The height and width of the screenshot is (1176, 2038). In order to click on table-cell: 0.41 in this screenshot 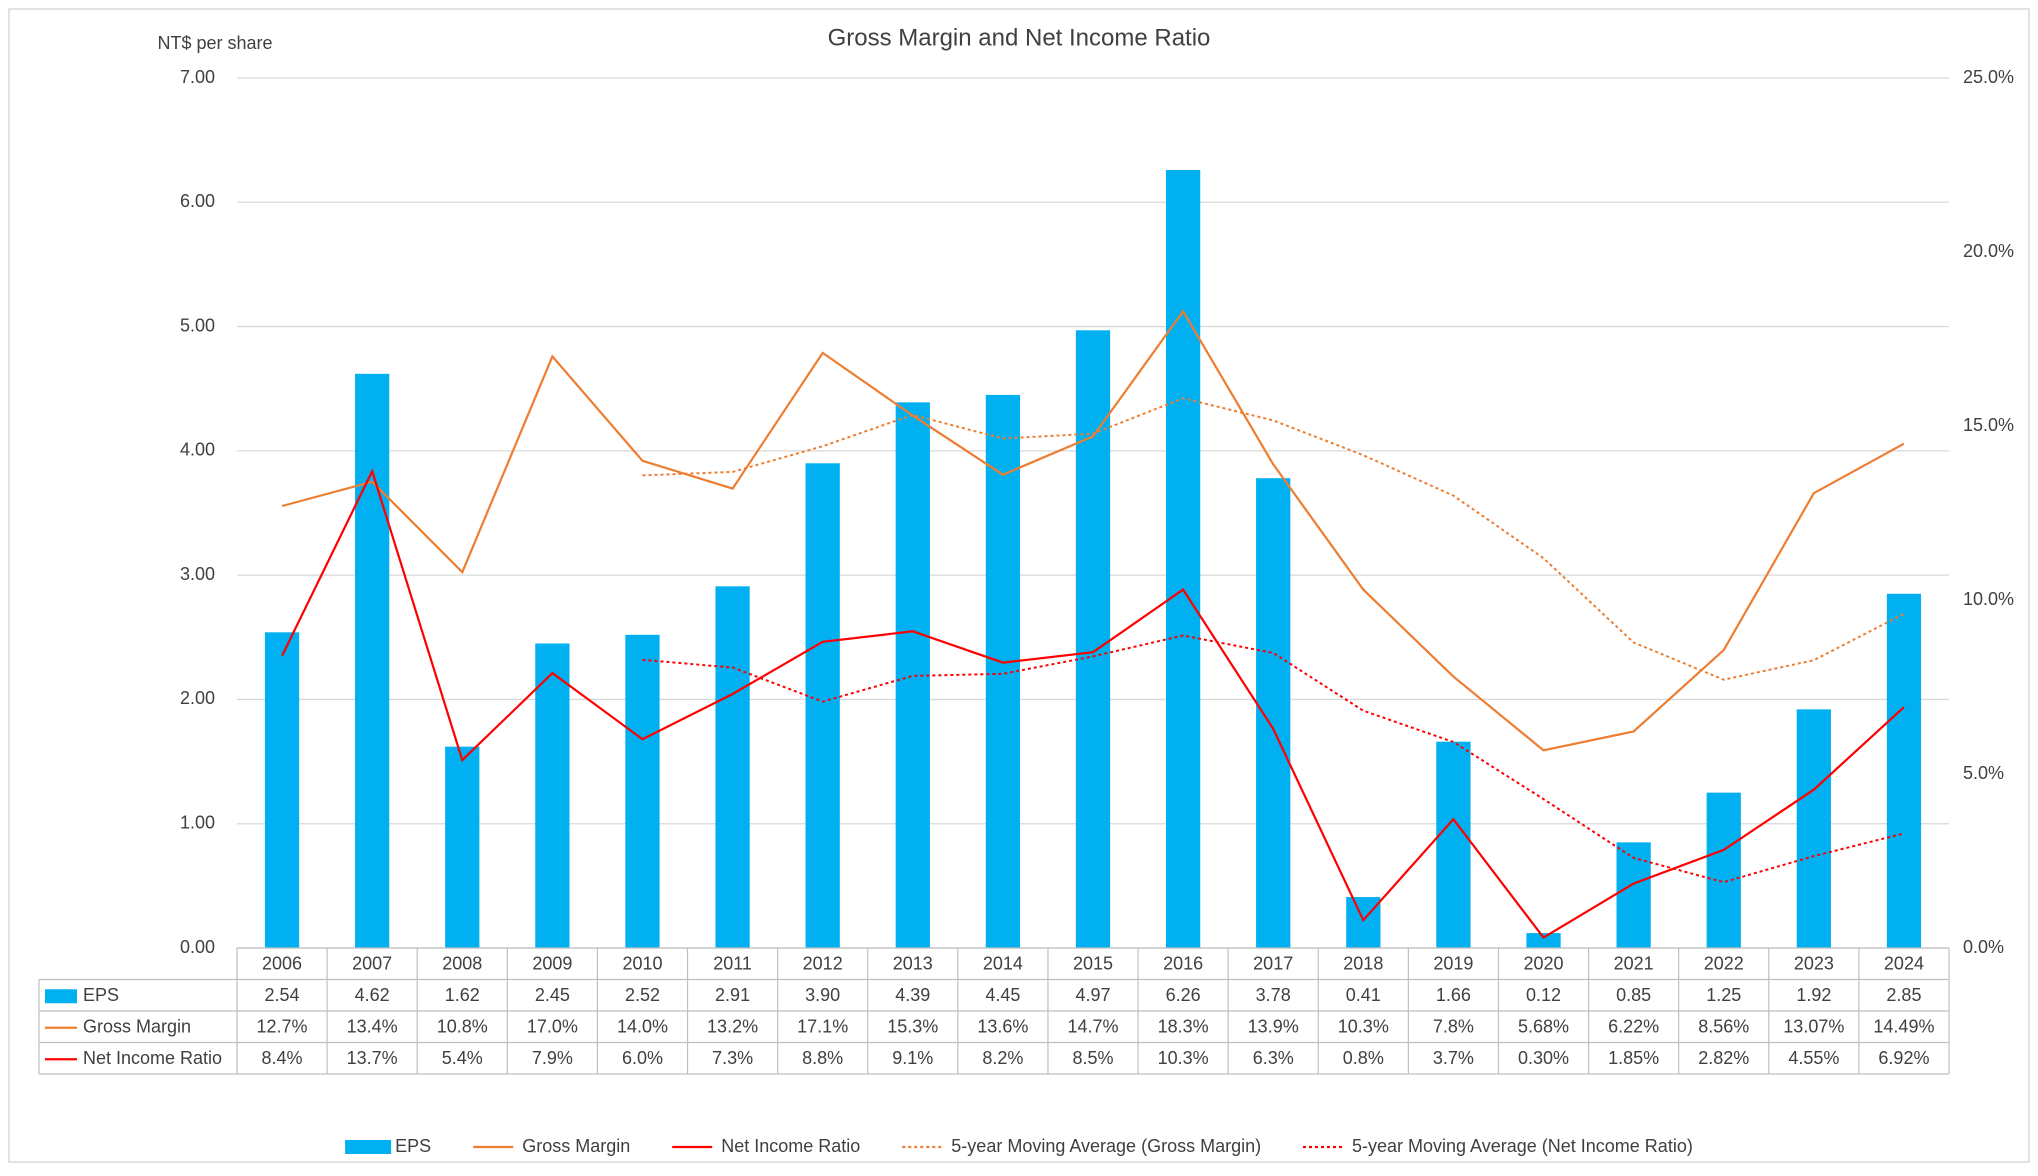, I will do `click(1363, 995)`.